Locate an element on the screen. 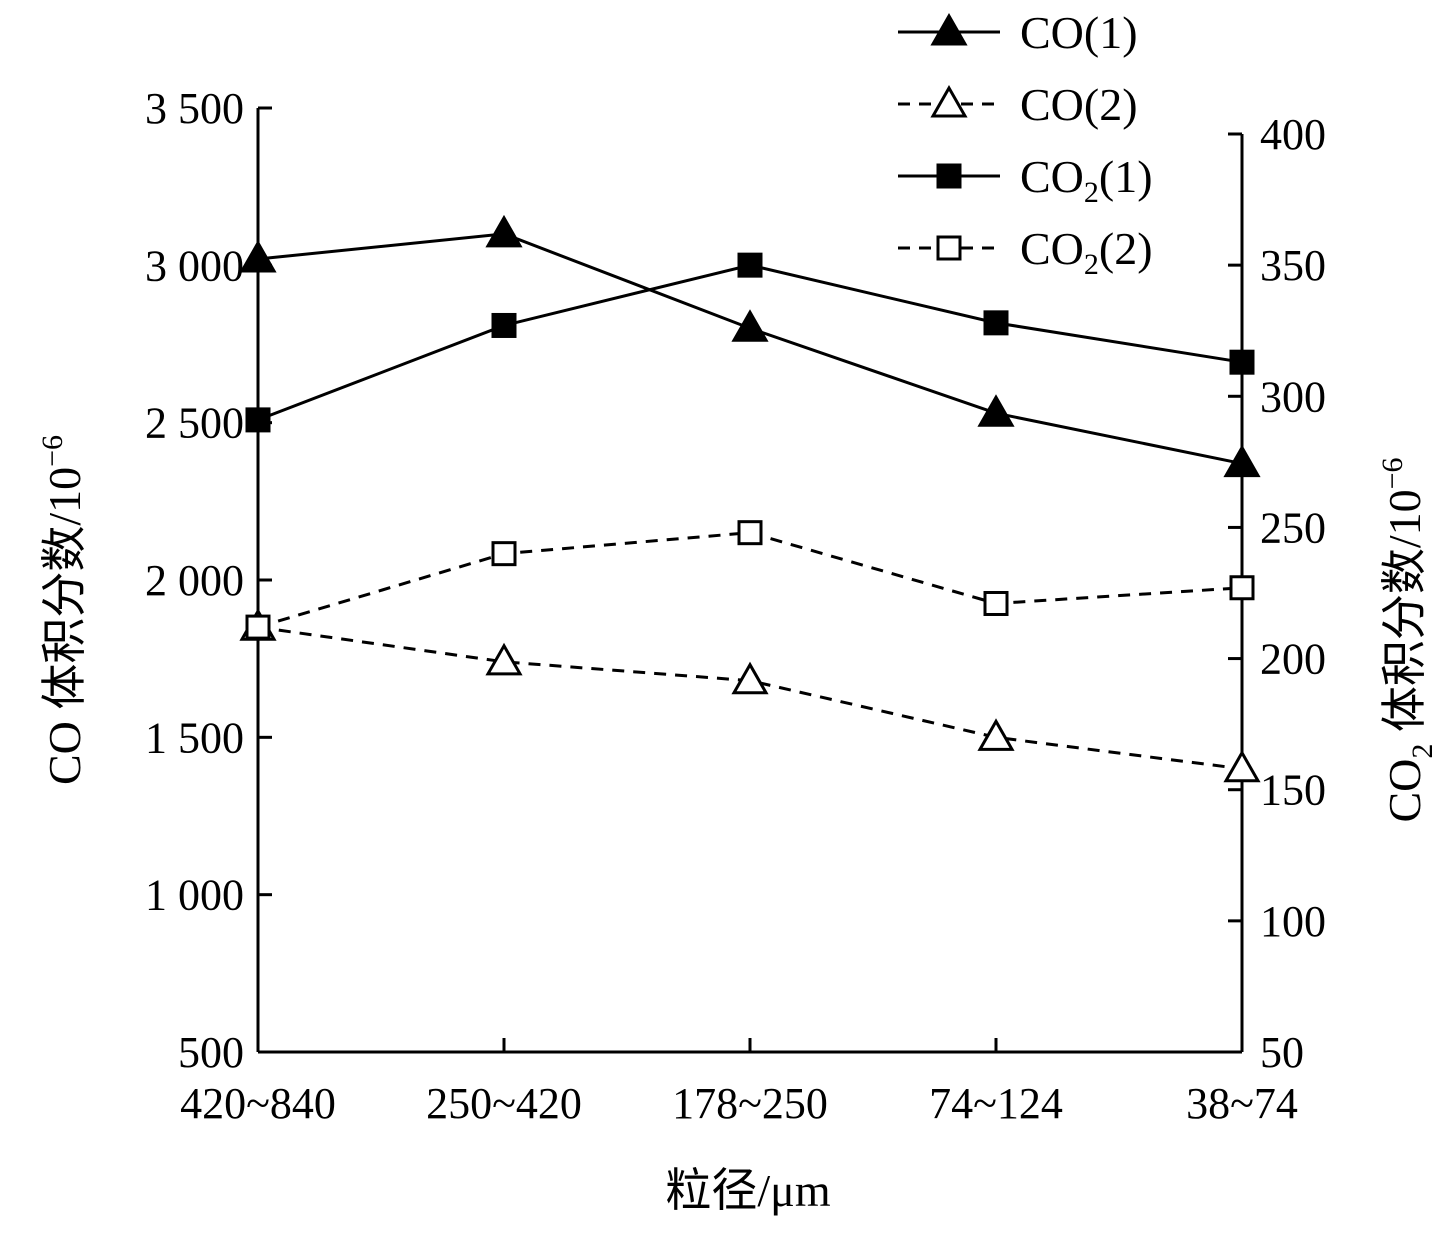 This screenshot has height=1234, width=1449. left-tick-label: 500 is located at coordinates (211, 1052).